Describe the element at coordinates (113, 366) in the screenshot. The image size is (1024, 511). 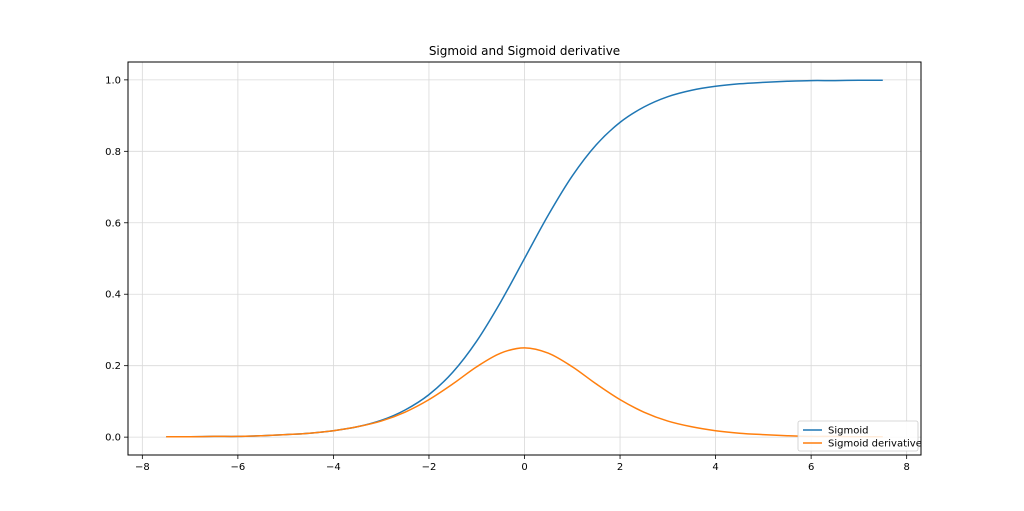
I see `y-tick-label: 0.2` at that location.